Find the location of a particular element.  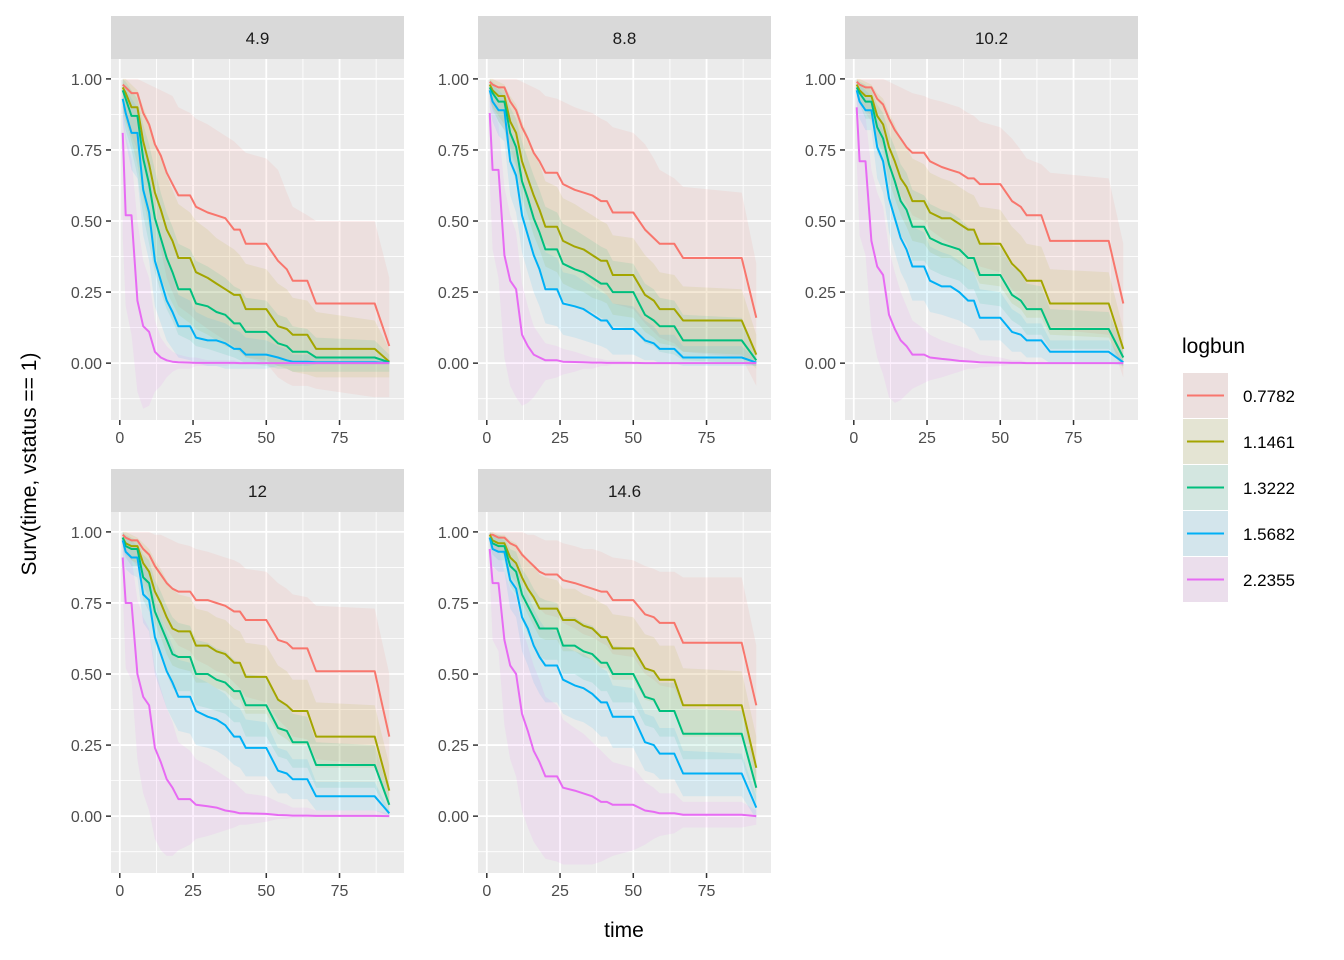

facet-panel: 8.8 0.00 0.25 0.50 0.75 1.00 0 25 50 75 is located at coordinates (604, 231).